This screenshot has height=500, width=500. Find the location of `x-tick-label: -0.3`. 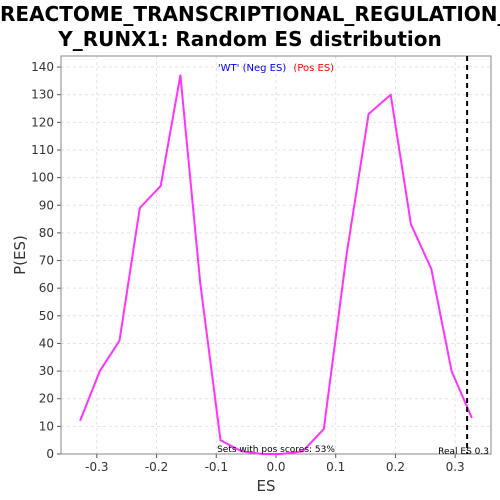

x-tick-label: -0.3 is located at coordinates (96, 467).